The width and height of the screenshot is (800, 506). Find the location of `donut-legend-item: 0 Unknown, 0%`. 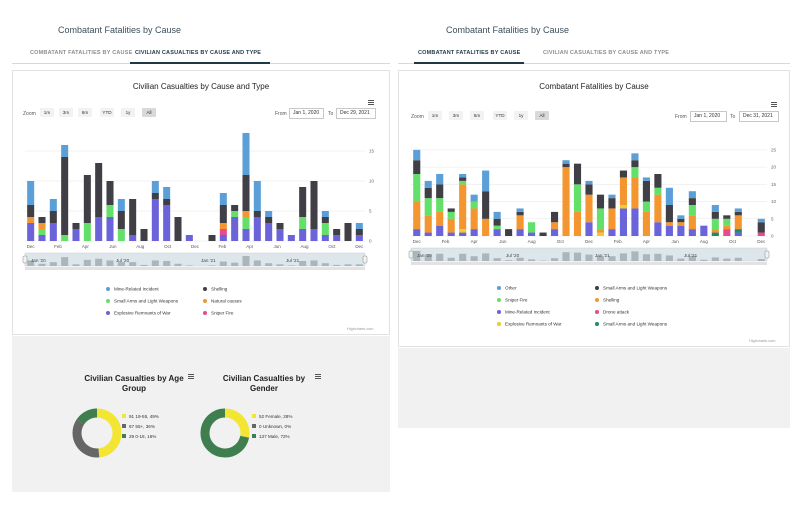

donut-legend-item: 0 Unknown, 0% is located at coordinates (275, 426).